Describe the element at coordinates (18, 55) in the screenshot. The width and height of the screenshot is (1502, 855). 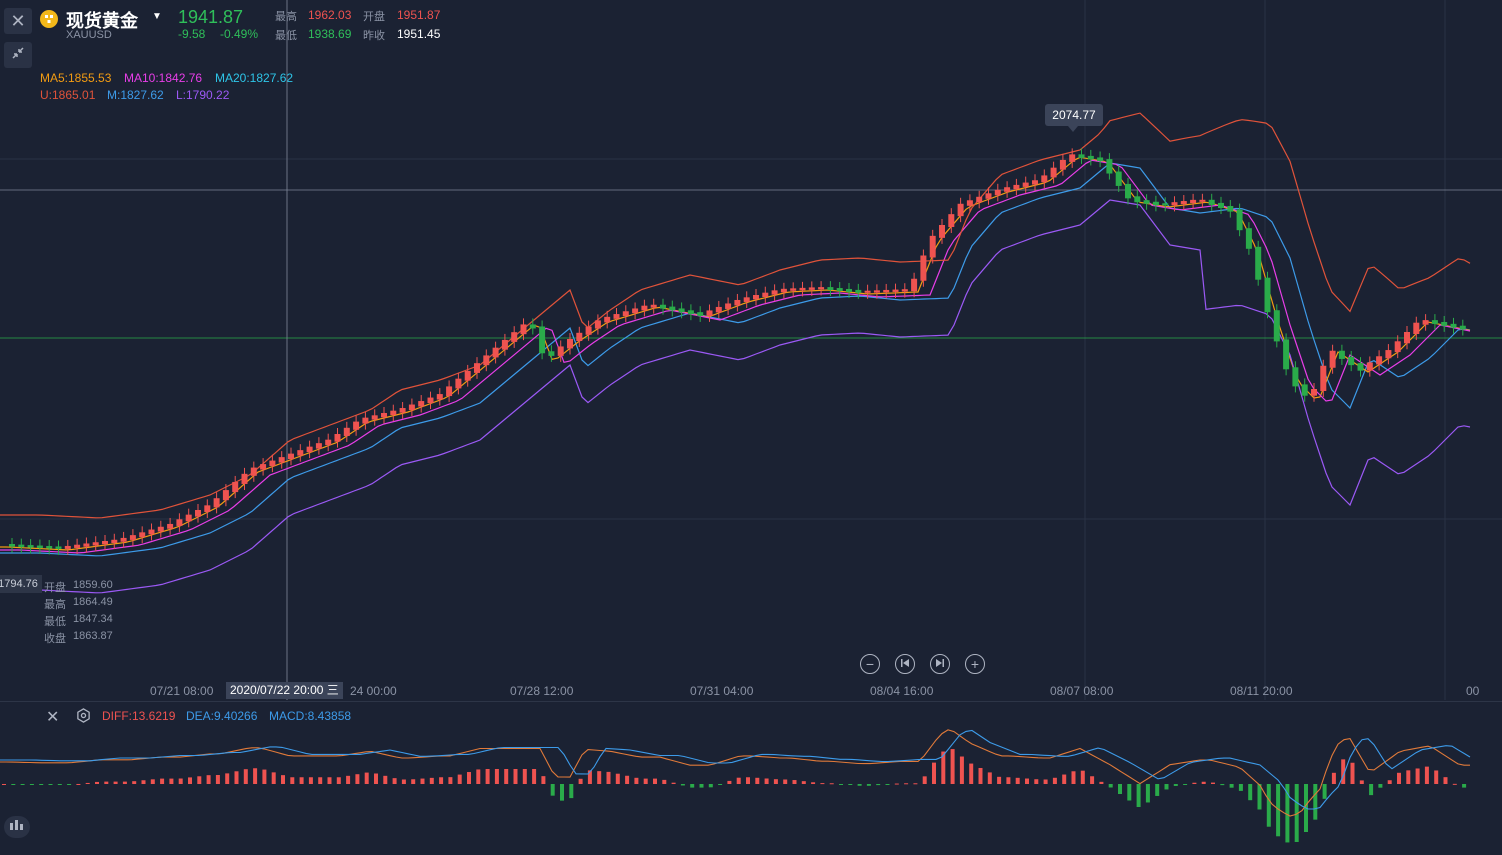
I see `collapse-button` at that location.